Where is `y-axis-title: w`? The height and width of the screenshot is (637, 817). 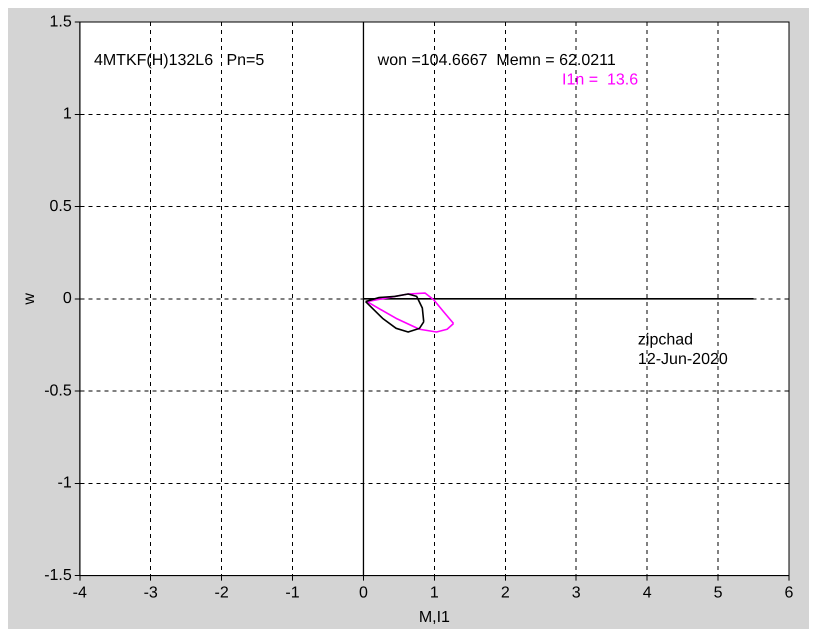 y-axis-title: w is located at coordinates (29, 299).